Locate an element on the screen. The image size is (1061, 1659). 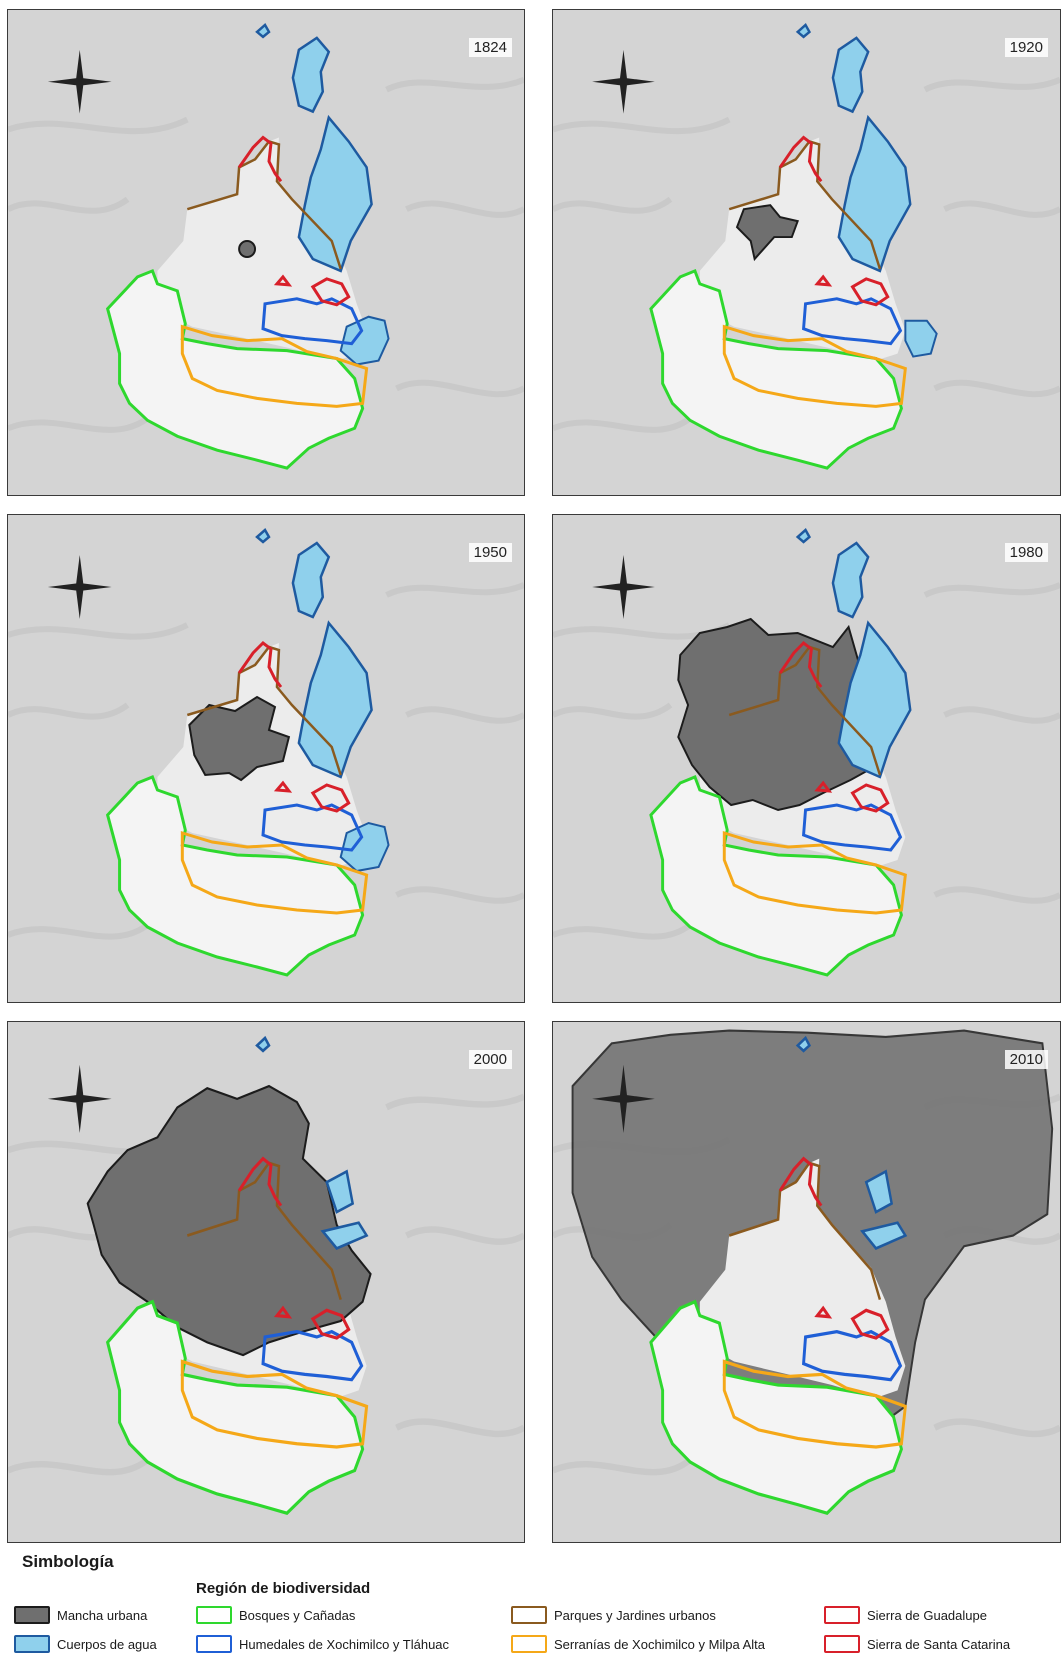
legend-item-humedales: Humedales de Xochimilco y Tláhuac is located at coordinates (322, 1644).